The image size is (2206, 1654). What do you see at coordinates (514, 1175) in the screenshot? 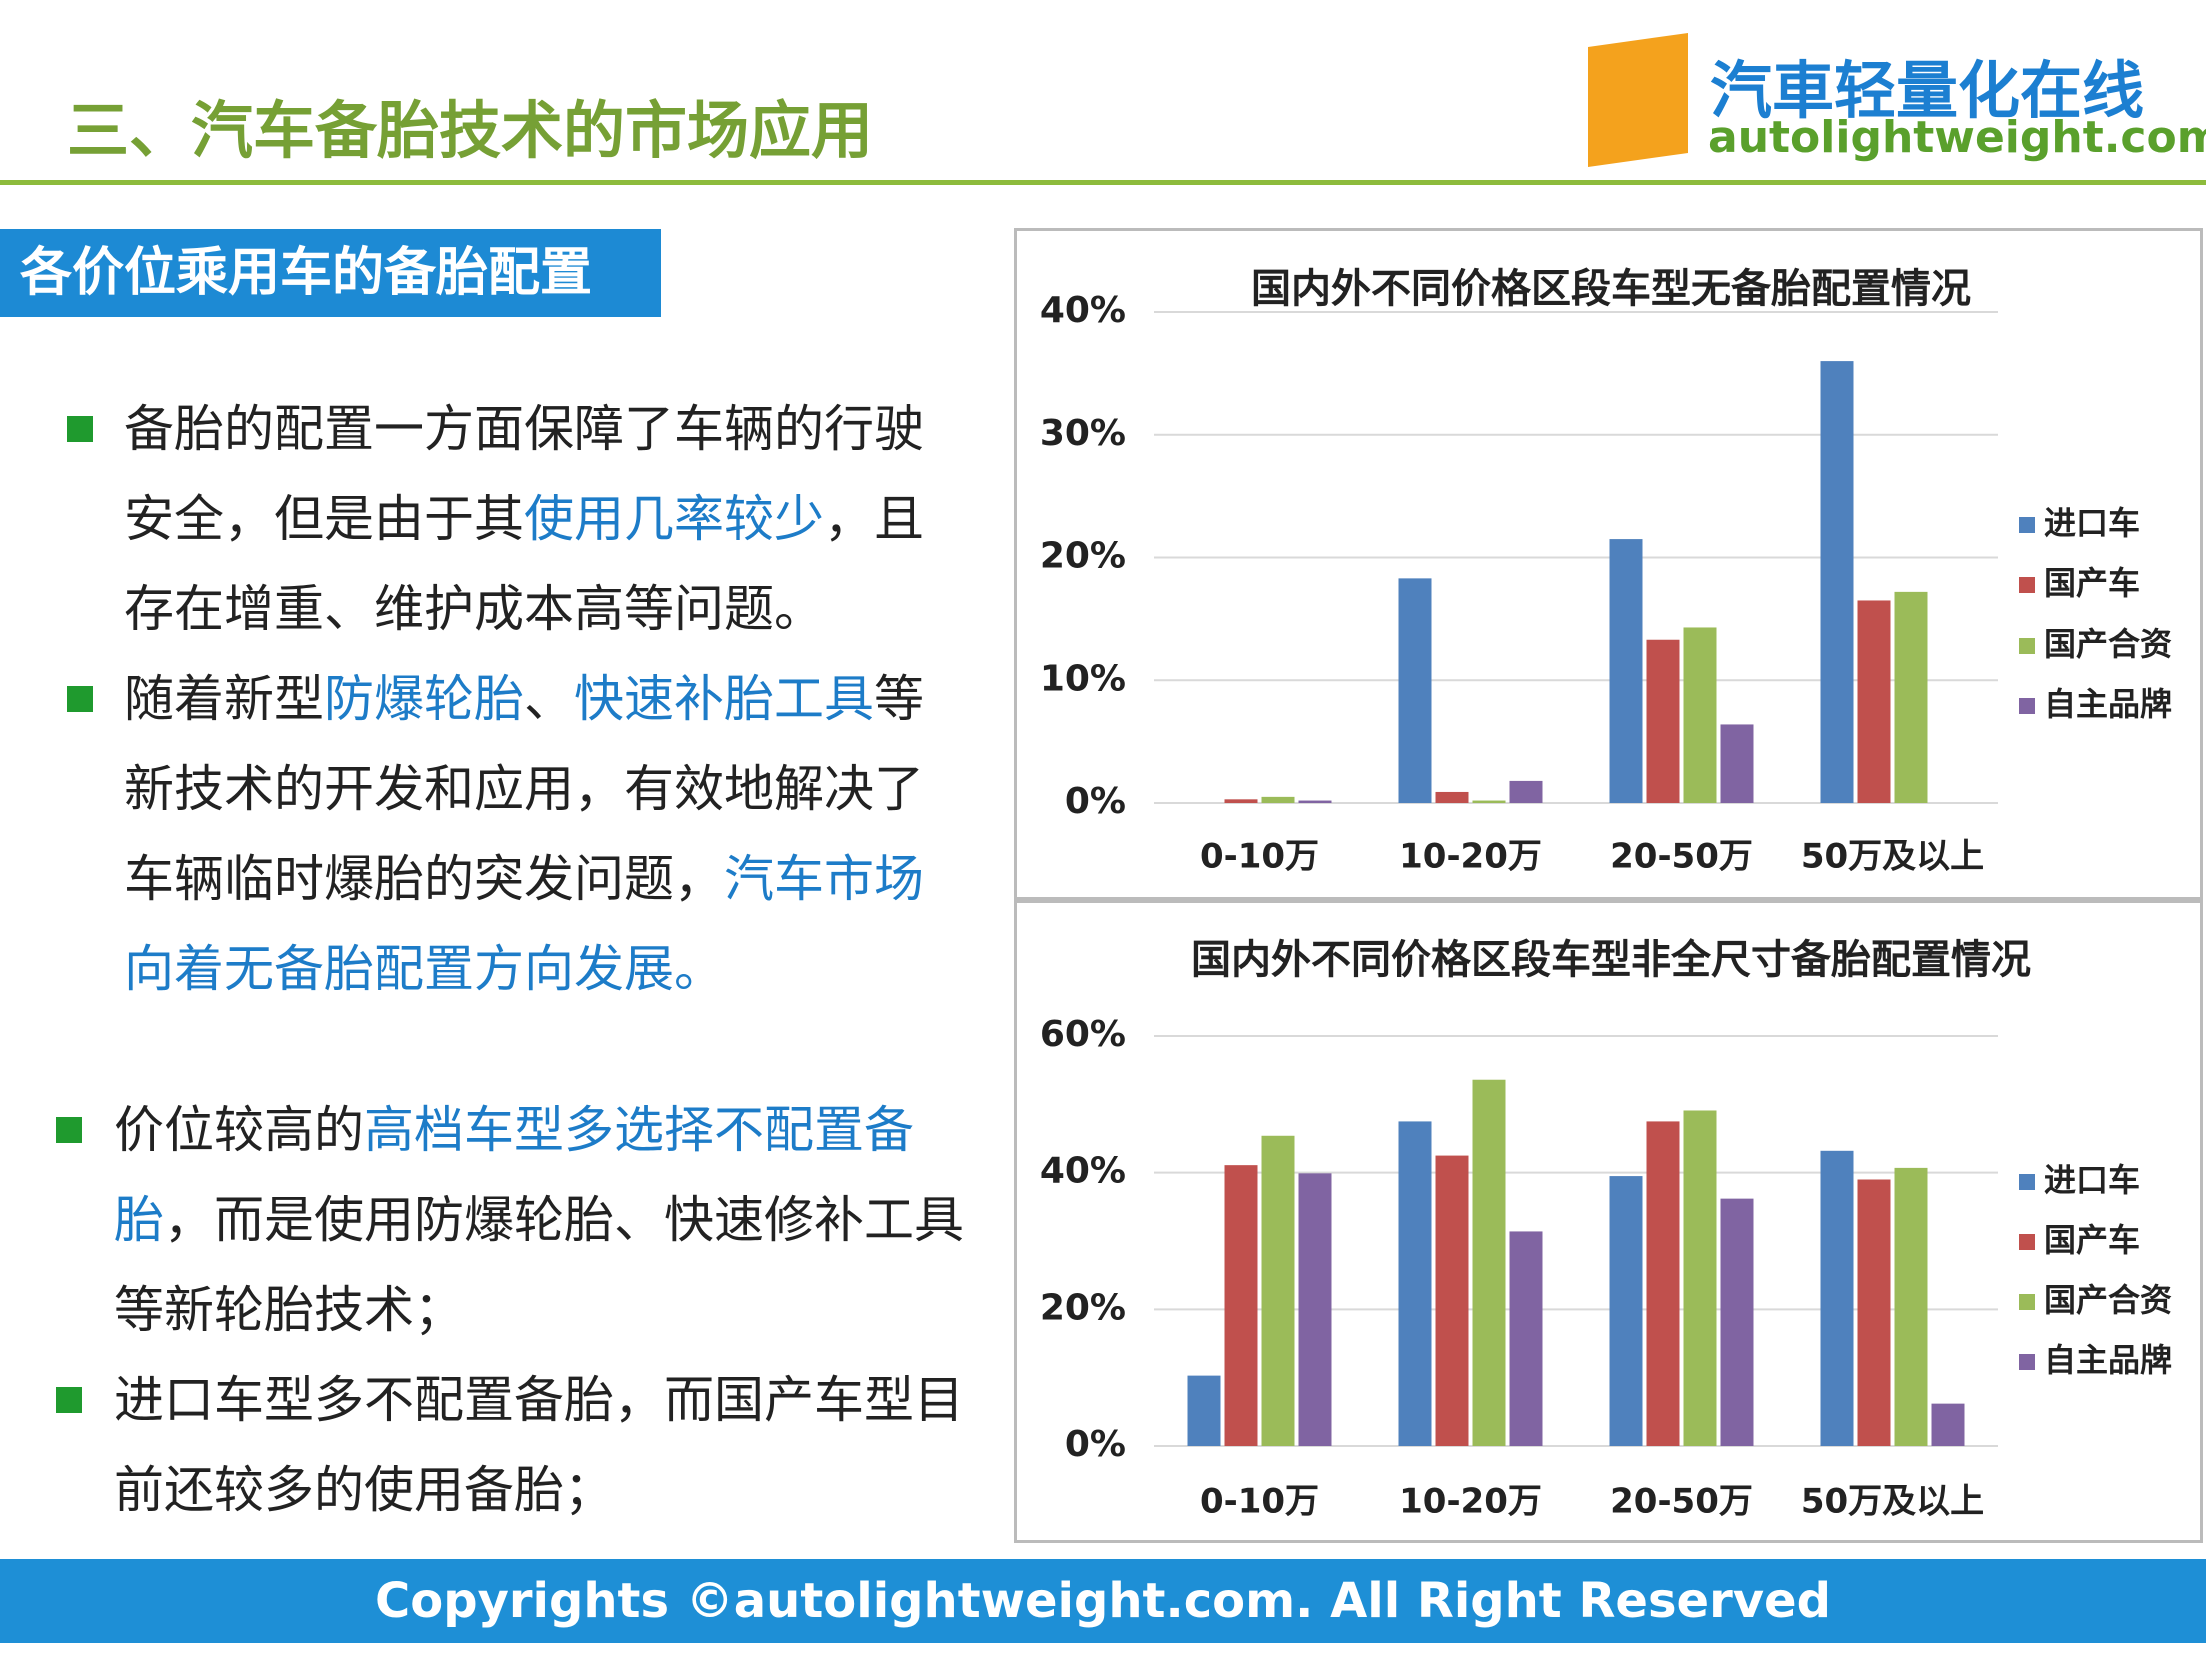
I see `text-span: 高档车型多选择不配置备胎` at bounding box center [514, 1175].